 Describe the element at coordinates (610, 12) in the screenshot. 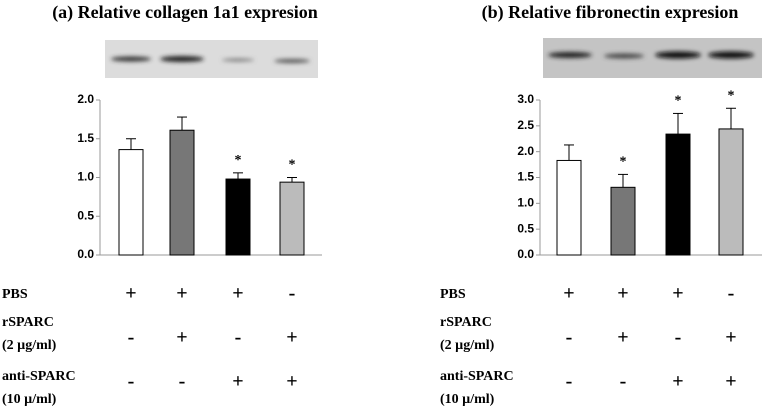

I see `chart-title: (b) Relative fibronectin expresion` at that location.